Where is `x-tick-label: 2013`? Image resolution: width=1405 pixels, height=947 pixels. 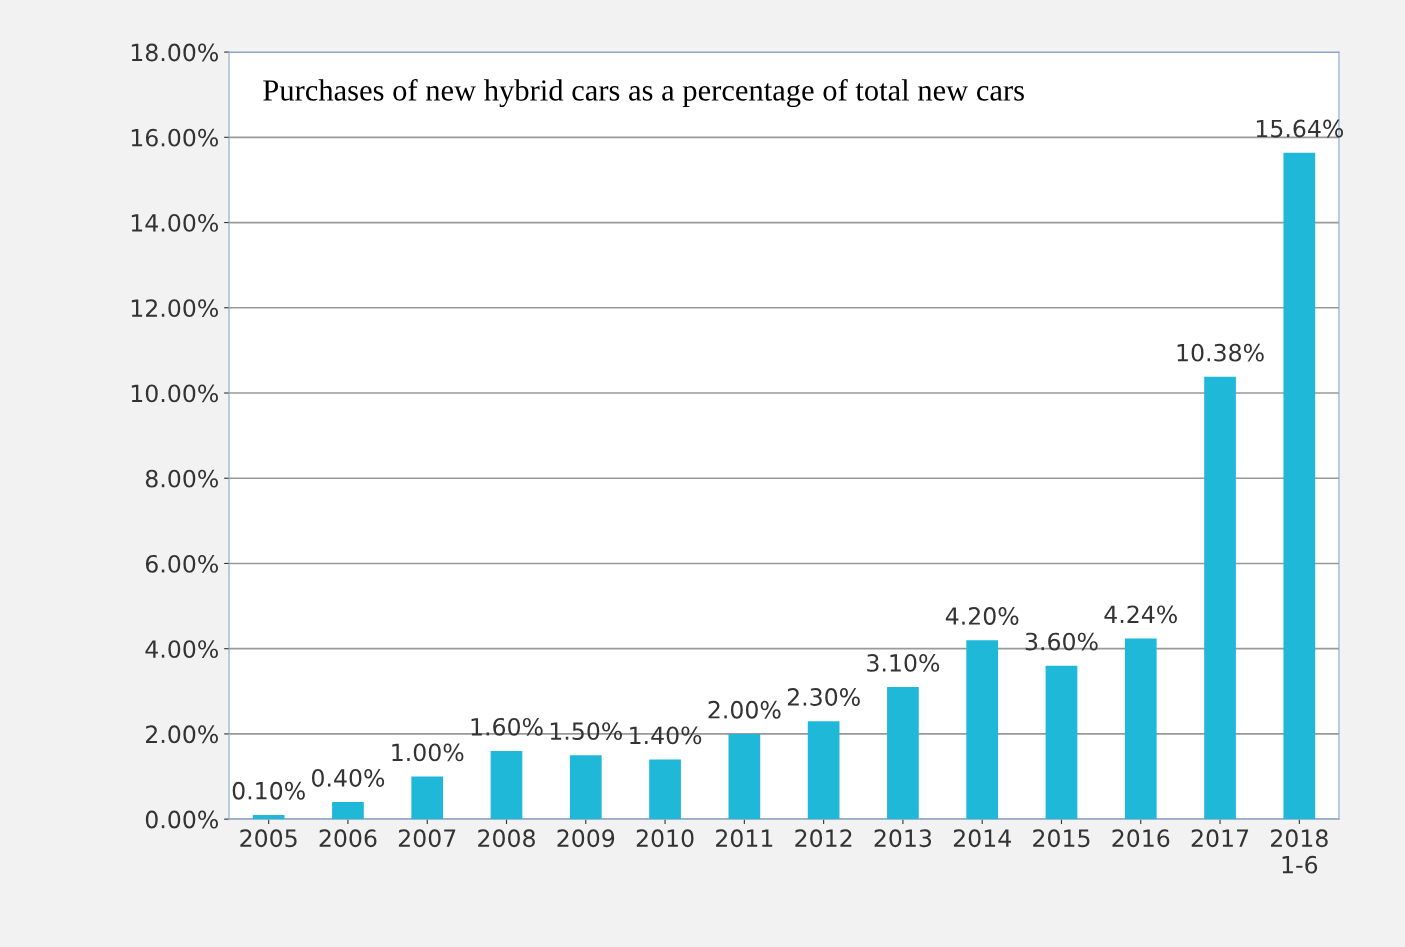
x-tick-label: 2013 is located at coordinates (903, 838).